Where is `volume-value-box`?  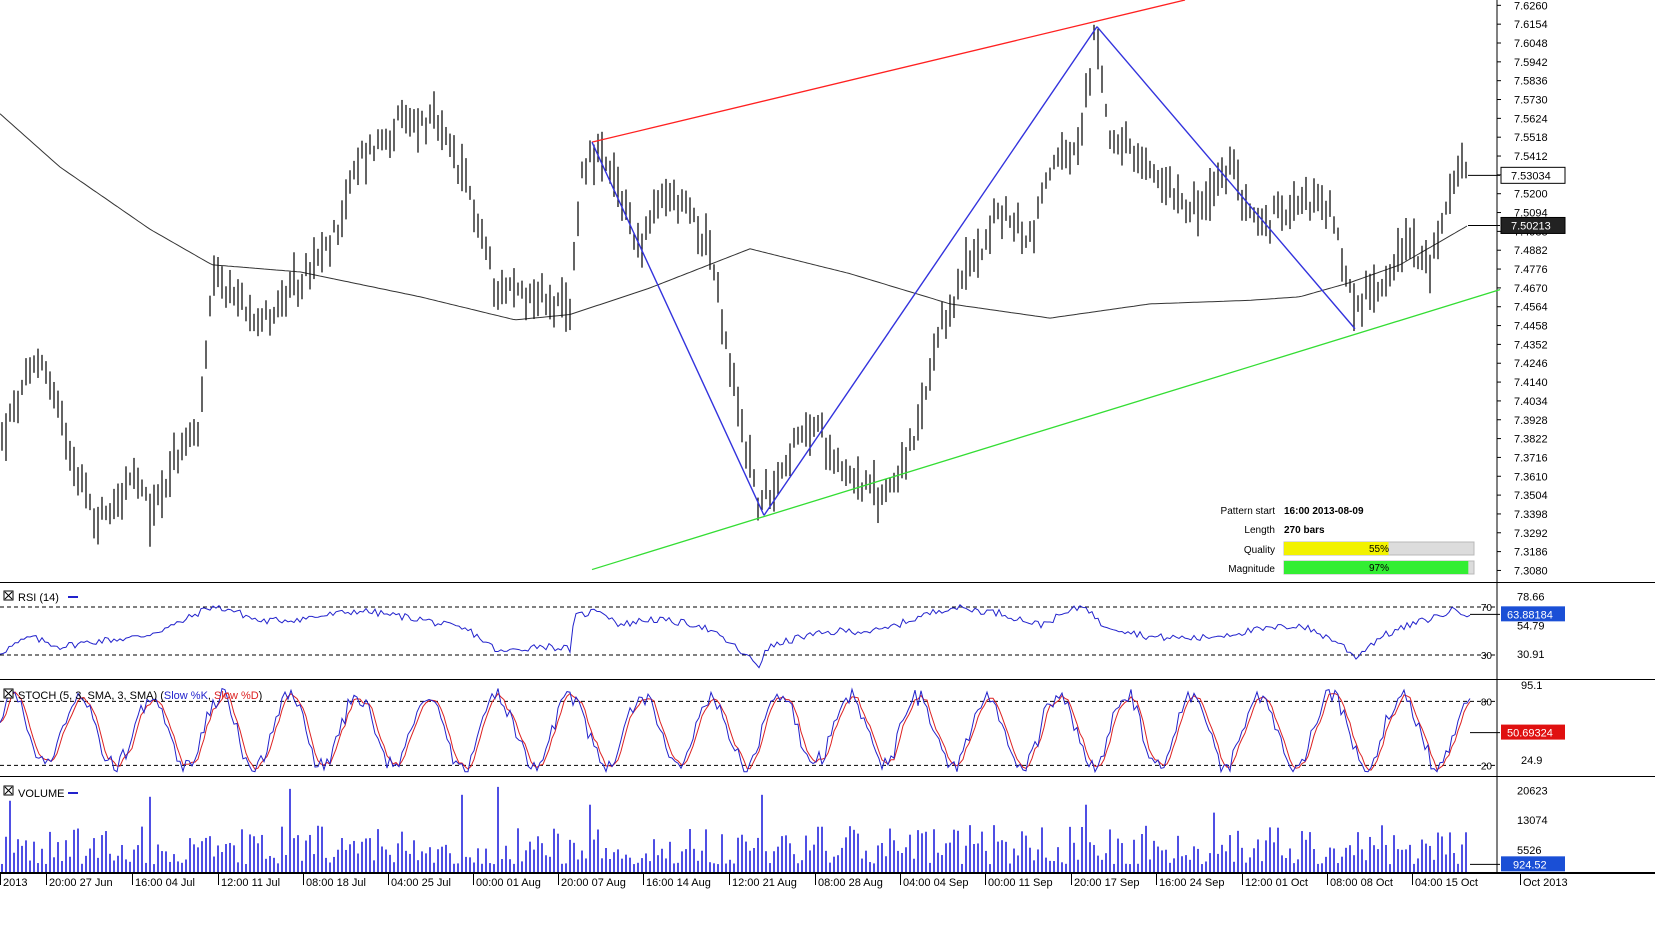
volume-value-box is located at coordinates (1533, 864).